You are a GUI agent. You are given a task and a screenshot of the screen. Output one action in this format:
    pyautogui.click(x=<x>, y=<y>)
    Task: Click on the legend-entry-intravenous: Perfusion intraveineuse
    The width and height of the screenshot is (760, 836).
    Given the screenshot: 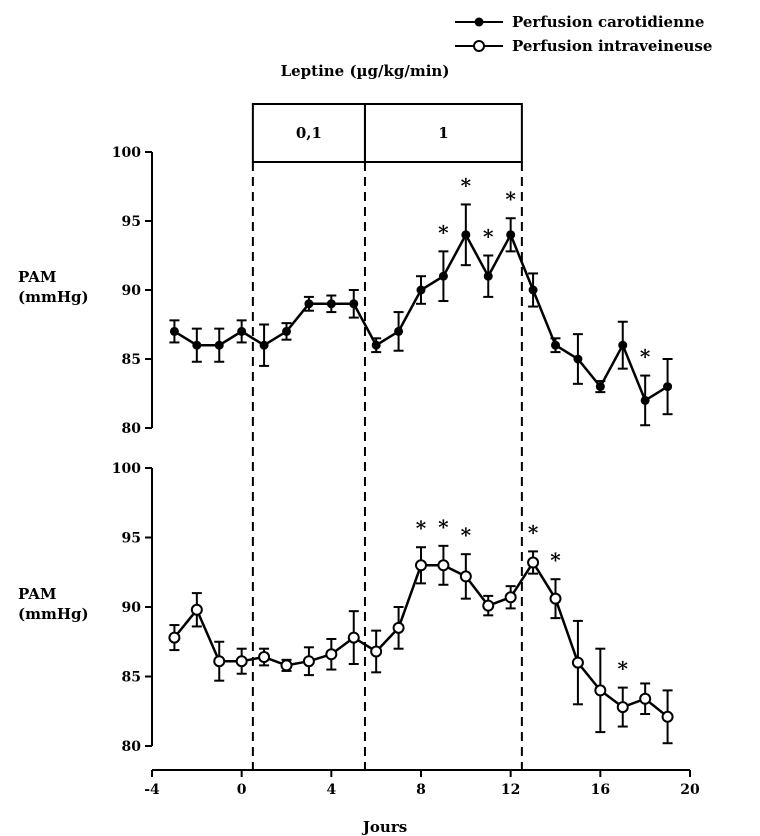 What is the action you would take?
    pyautogui.click(x=583, y=46)
    